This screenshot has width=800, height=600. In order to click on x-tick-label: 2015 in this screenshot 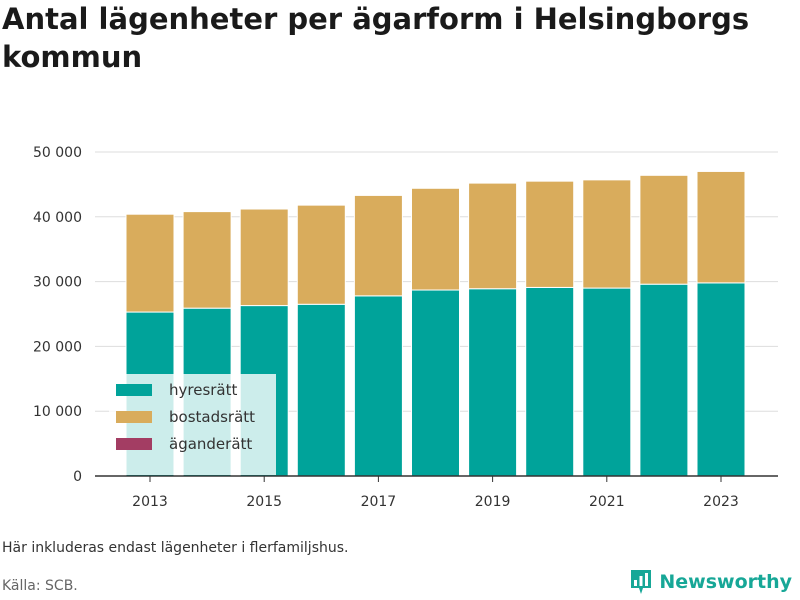, I will do `click(264, 502)`.